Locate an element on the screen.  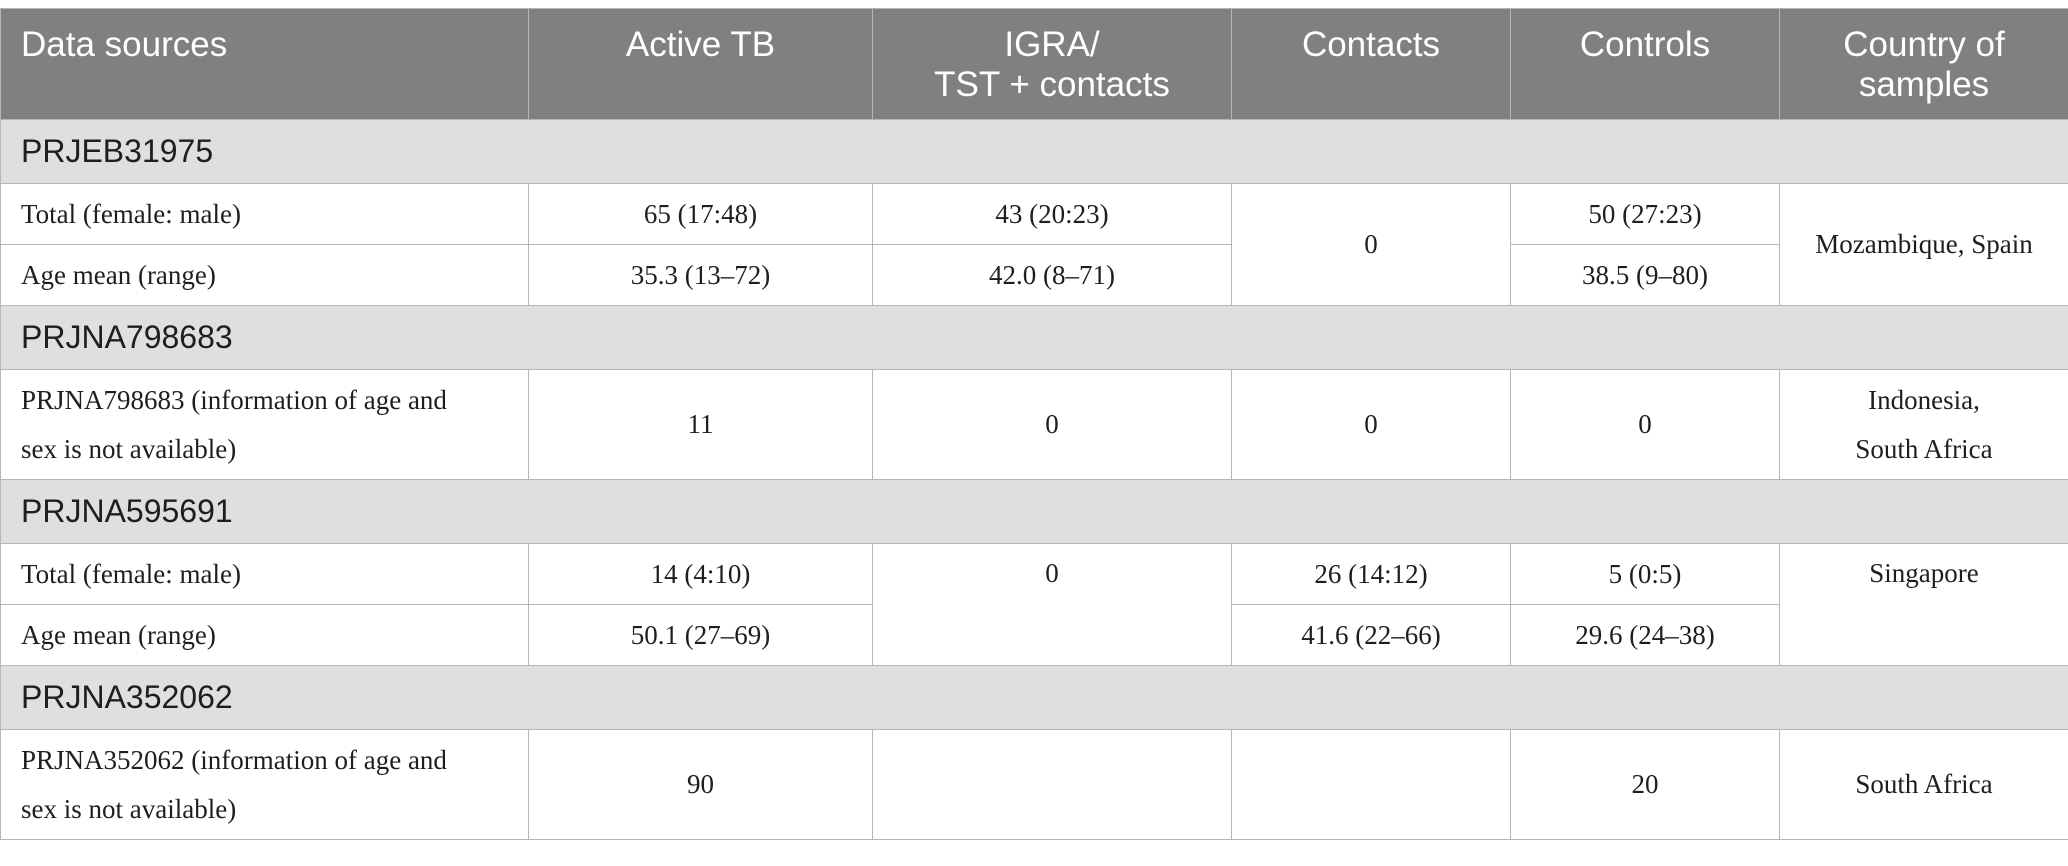
group-title: PRJNA352062 is located at coordinates (1034, 697).